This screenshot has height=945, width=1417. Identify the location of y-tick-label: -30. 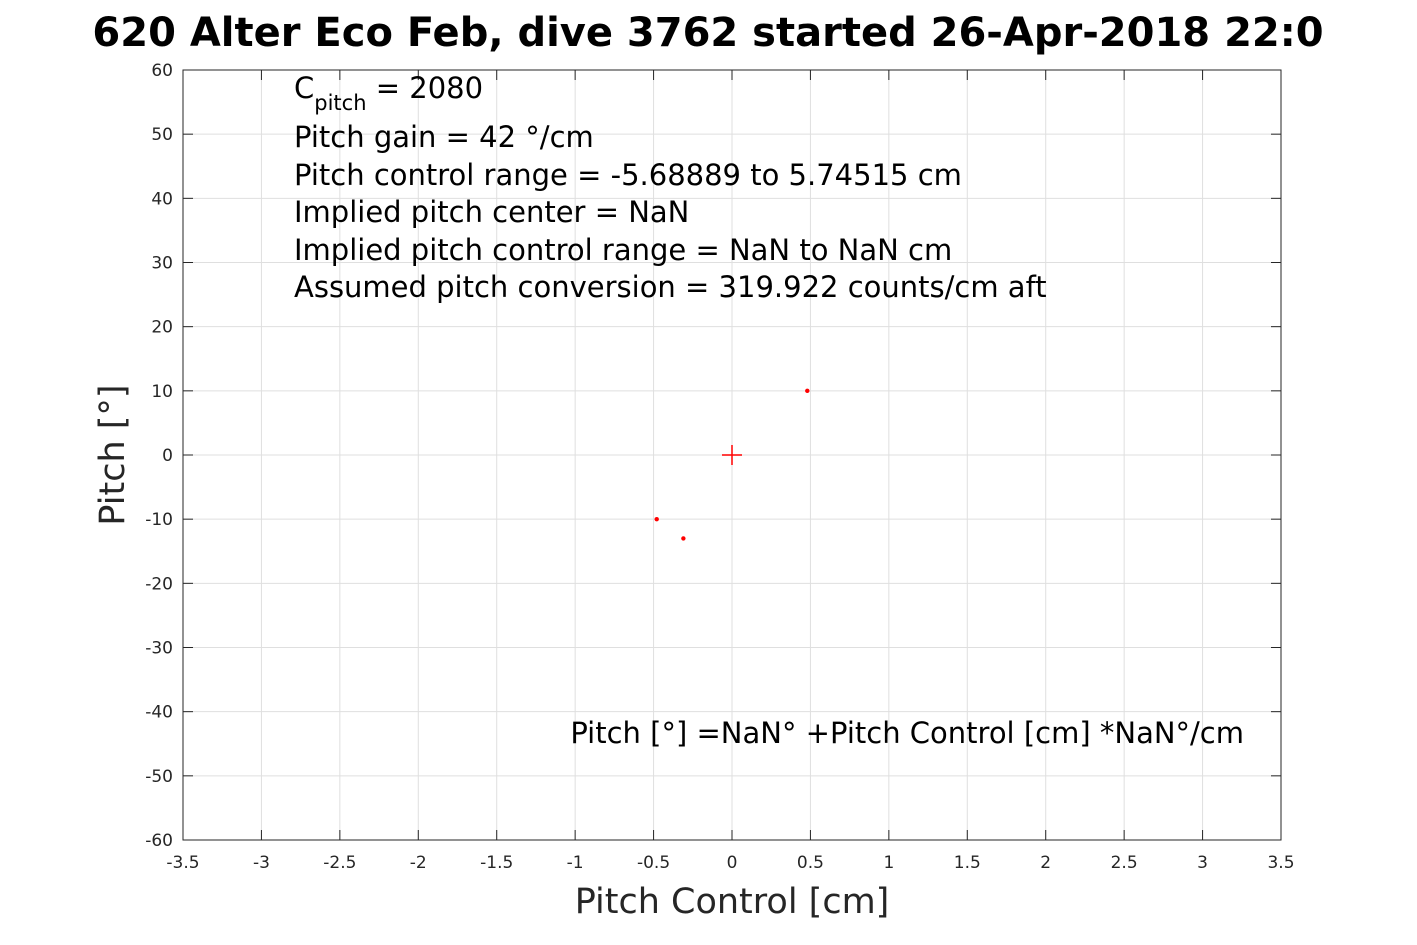
(159, 649).